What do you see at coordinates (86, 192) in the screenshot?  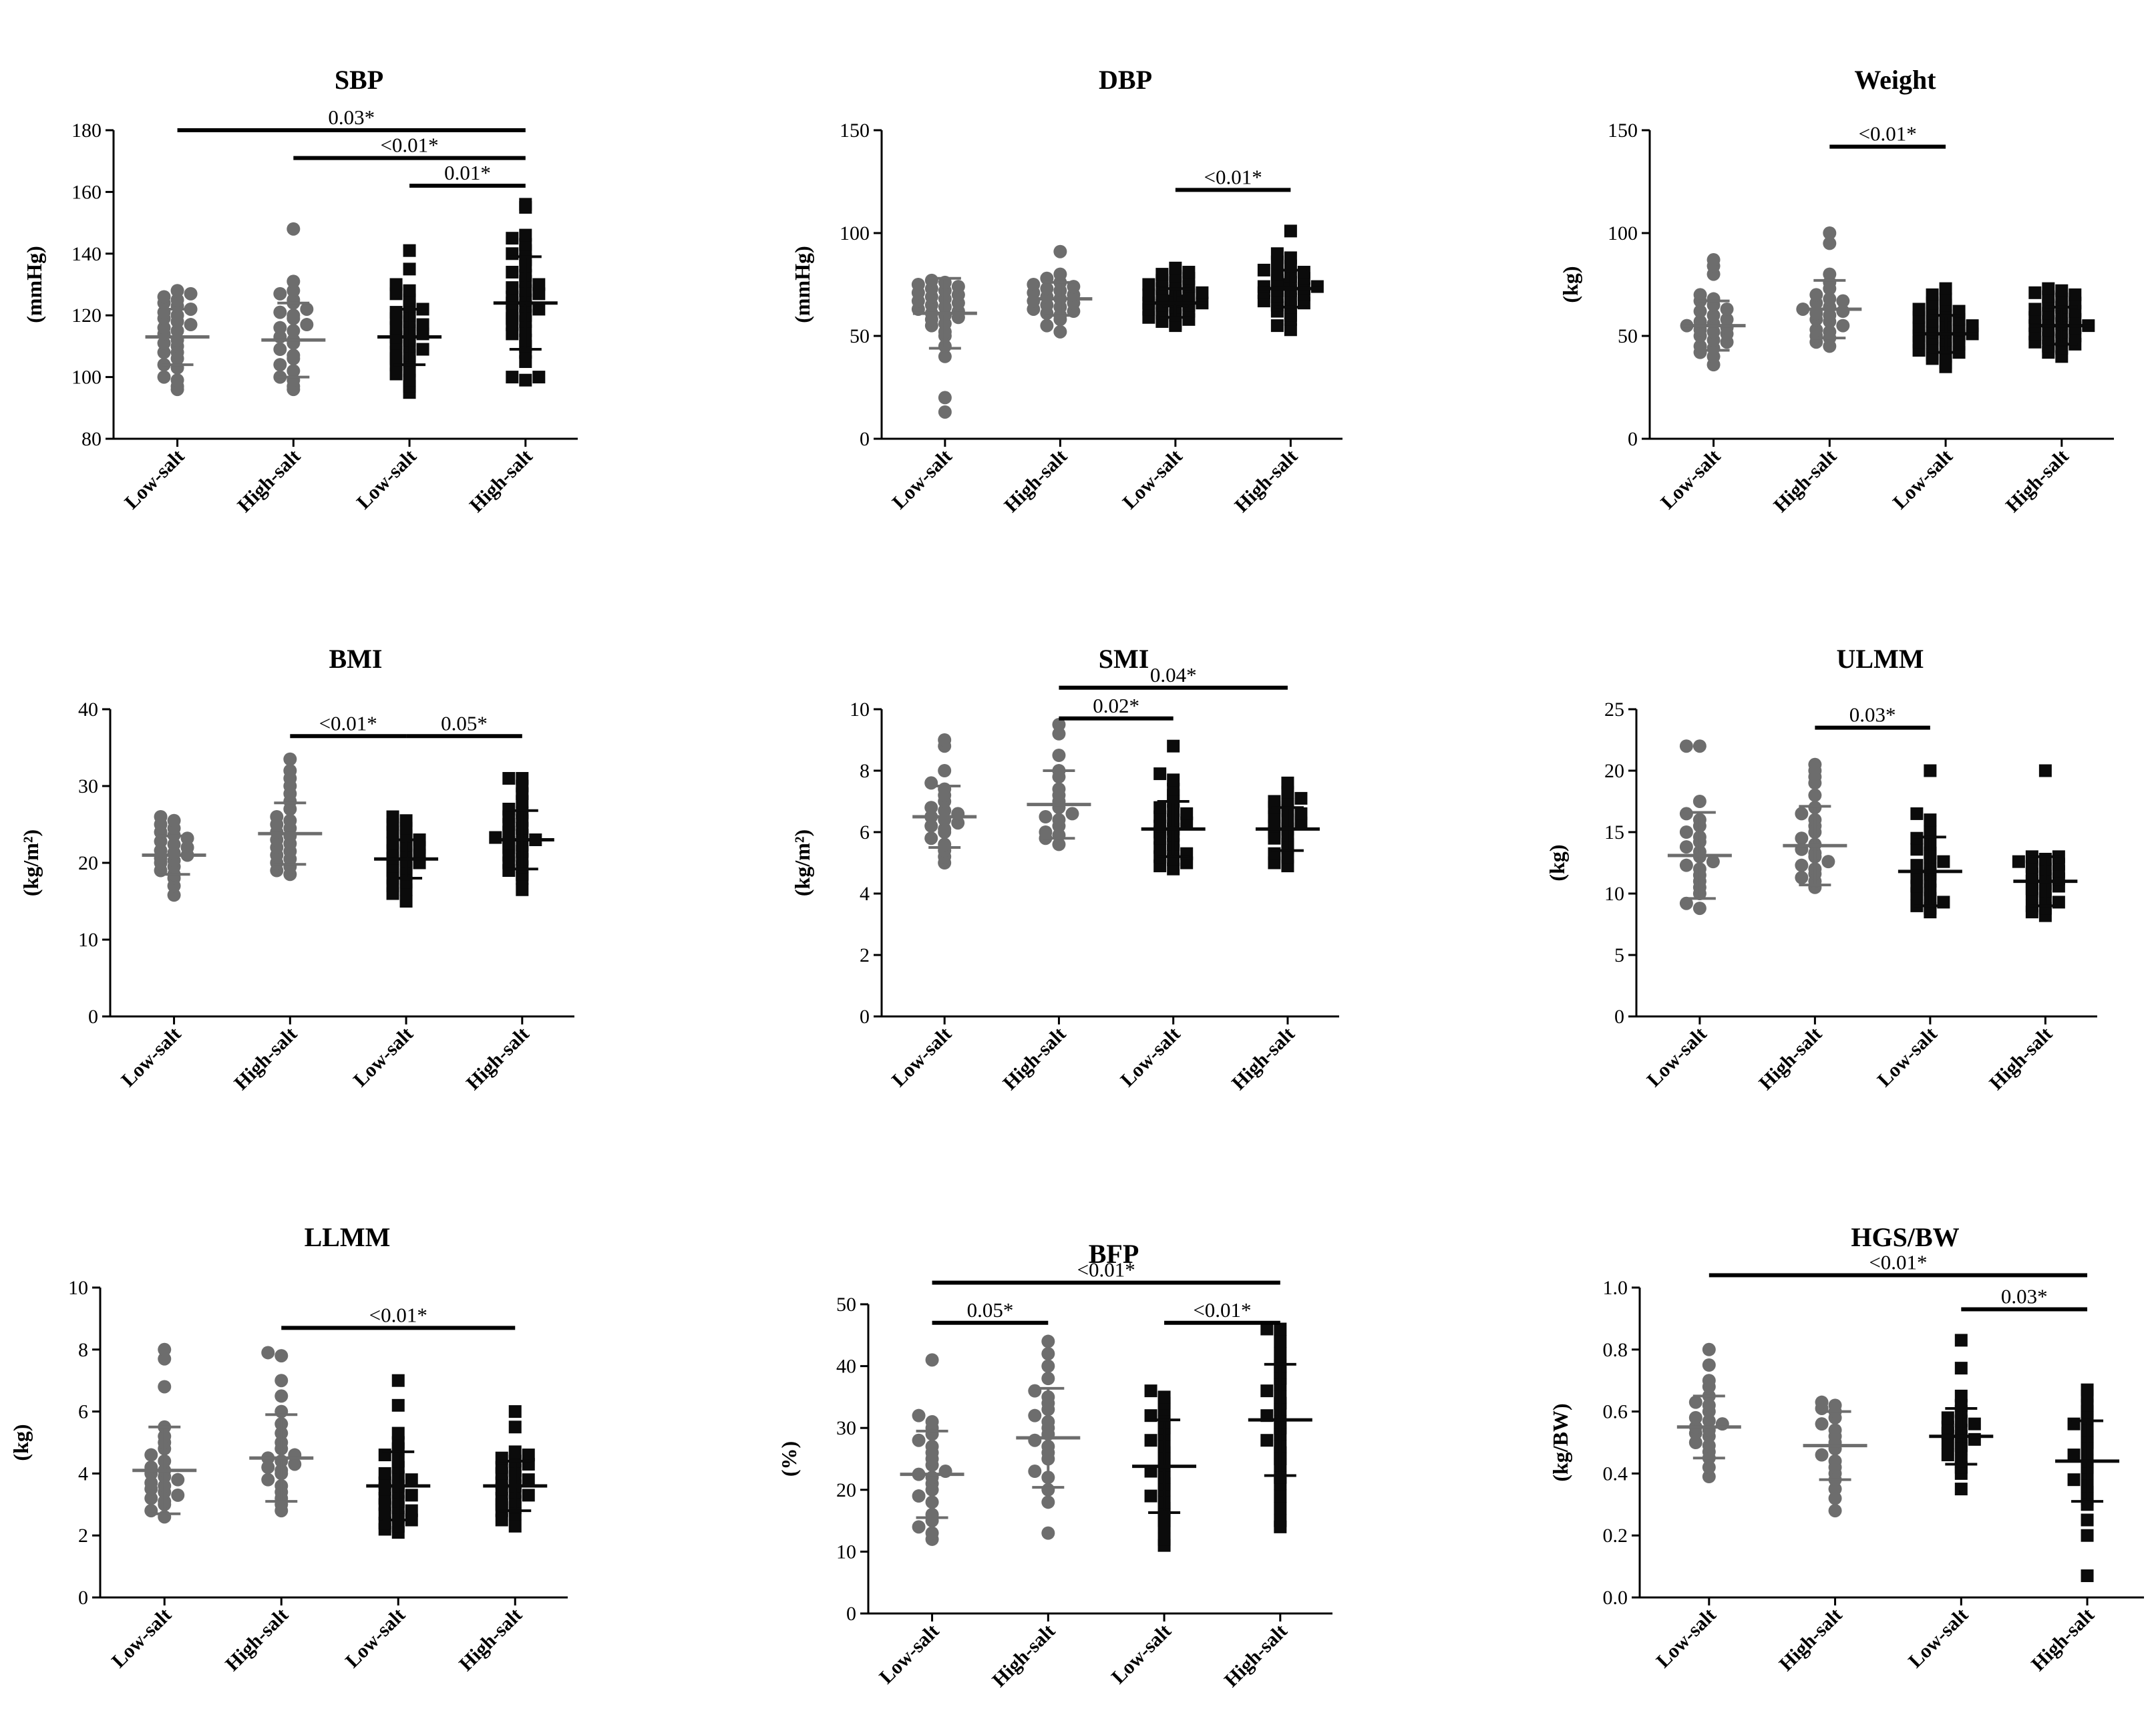 I see `y-tick-label: 160` at bounding box center [86, 192].